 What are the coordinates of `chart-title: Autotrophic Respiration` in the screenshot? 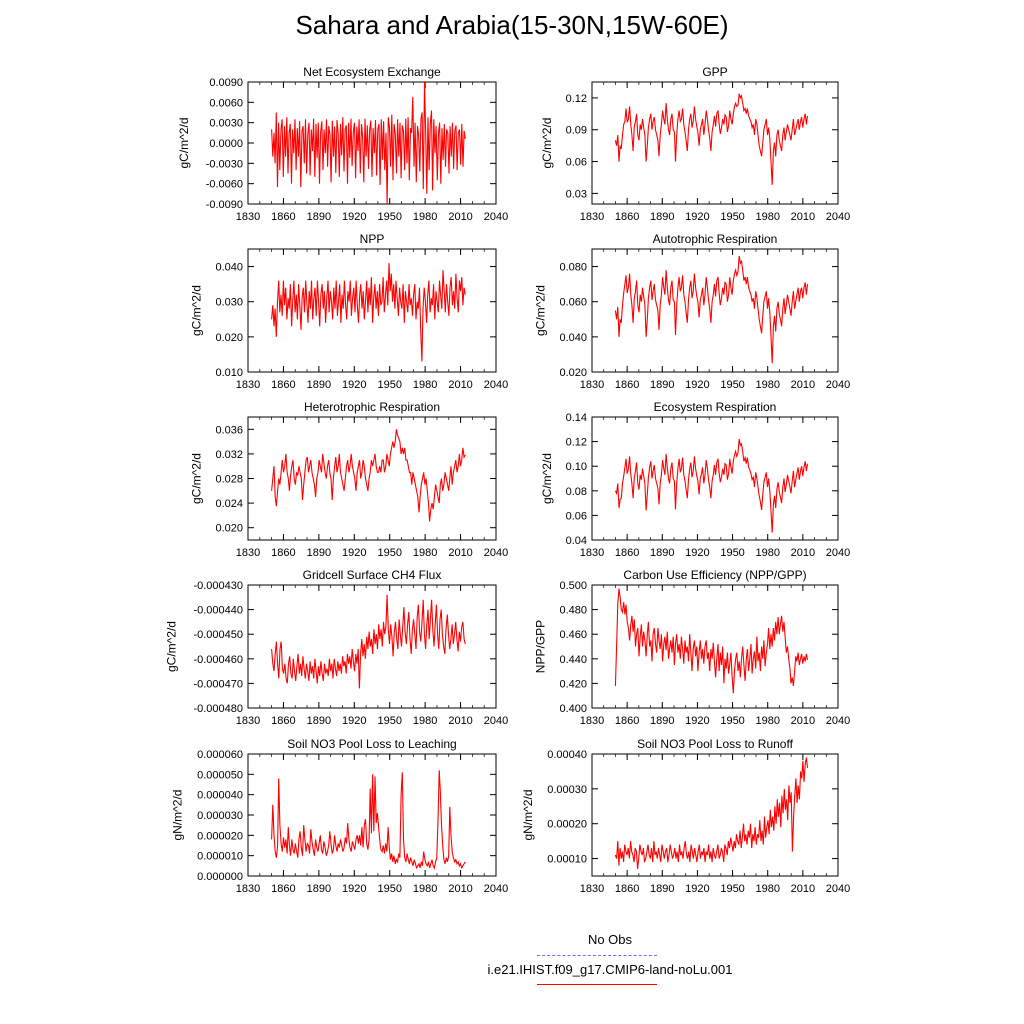 It's located at (715, 239).